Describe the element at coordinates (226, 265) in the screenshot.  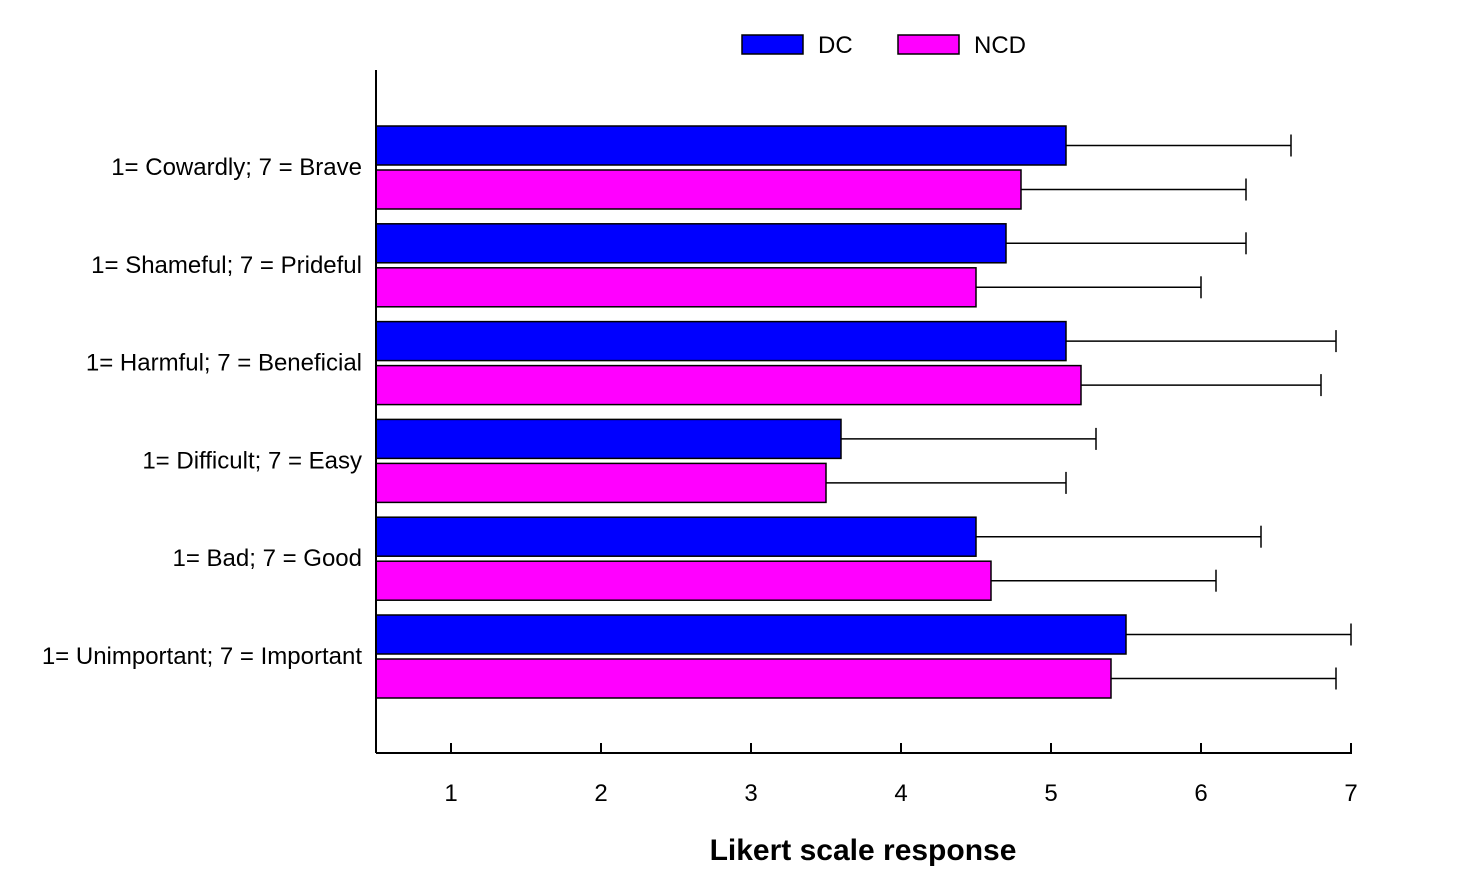
I see `category-label-1: 1= Shameful; 7 = Prideful` at that location.